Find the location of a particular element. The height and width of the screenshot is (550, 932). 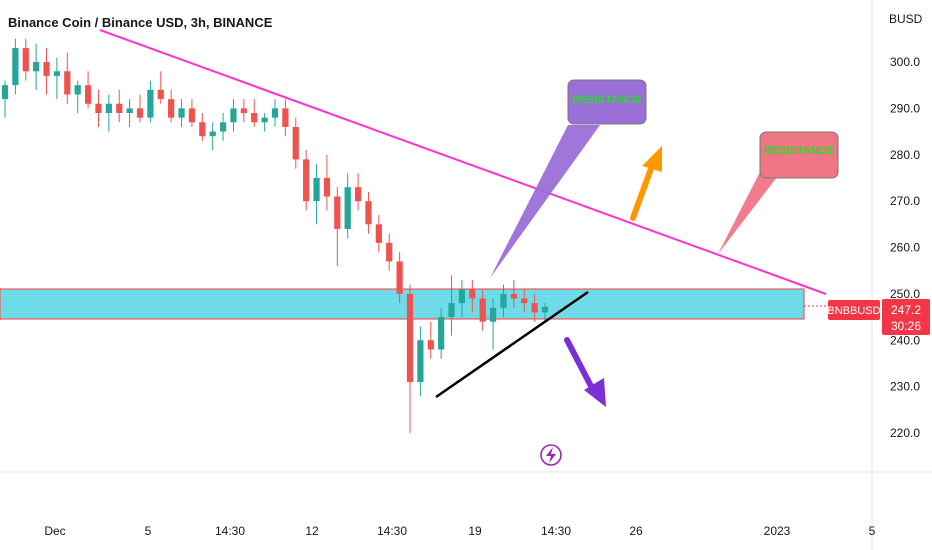

y-tick-label: 280.0 is located at coordinates (905, 155).